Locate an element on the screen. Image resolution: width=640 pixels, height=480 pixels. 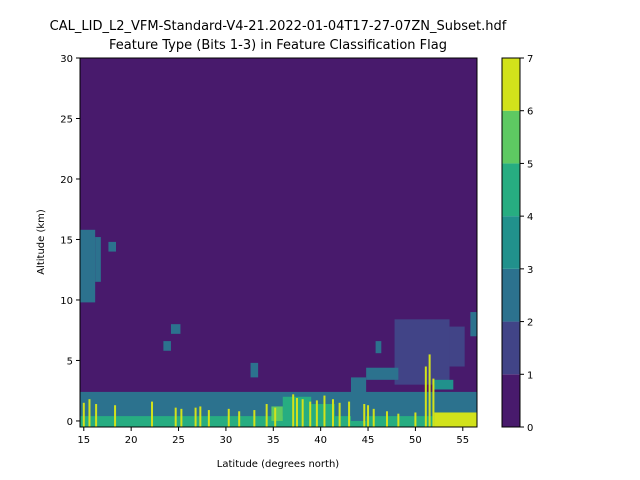
x-tick-label: 30 is located at coordinates (226, 440).